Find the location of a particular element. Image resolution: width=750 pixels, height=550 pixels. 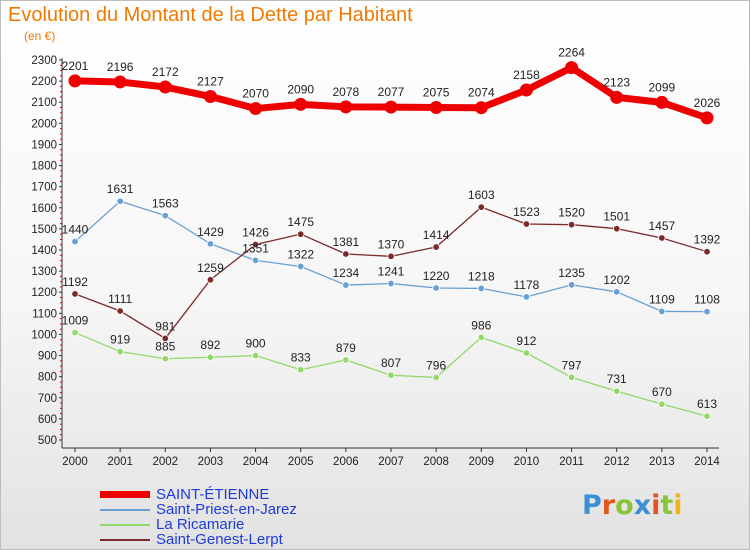

data-label: 1501 is located at coordinates (616, 217).